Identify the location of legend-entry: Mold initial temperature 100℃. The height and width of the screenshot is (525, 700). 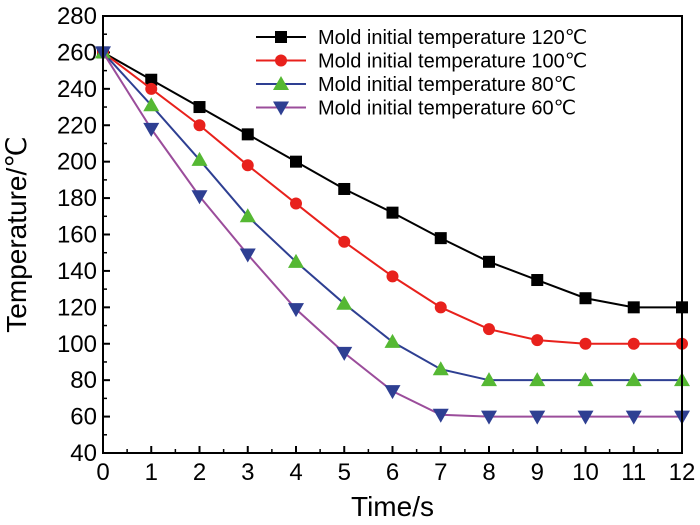
(421, 62).